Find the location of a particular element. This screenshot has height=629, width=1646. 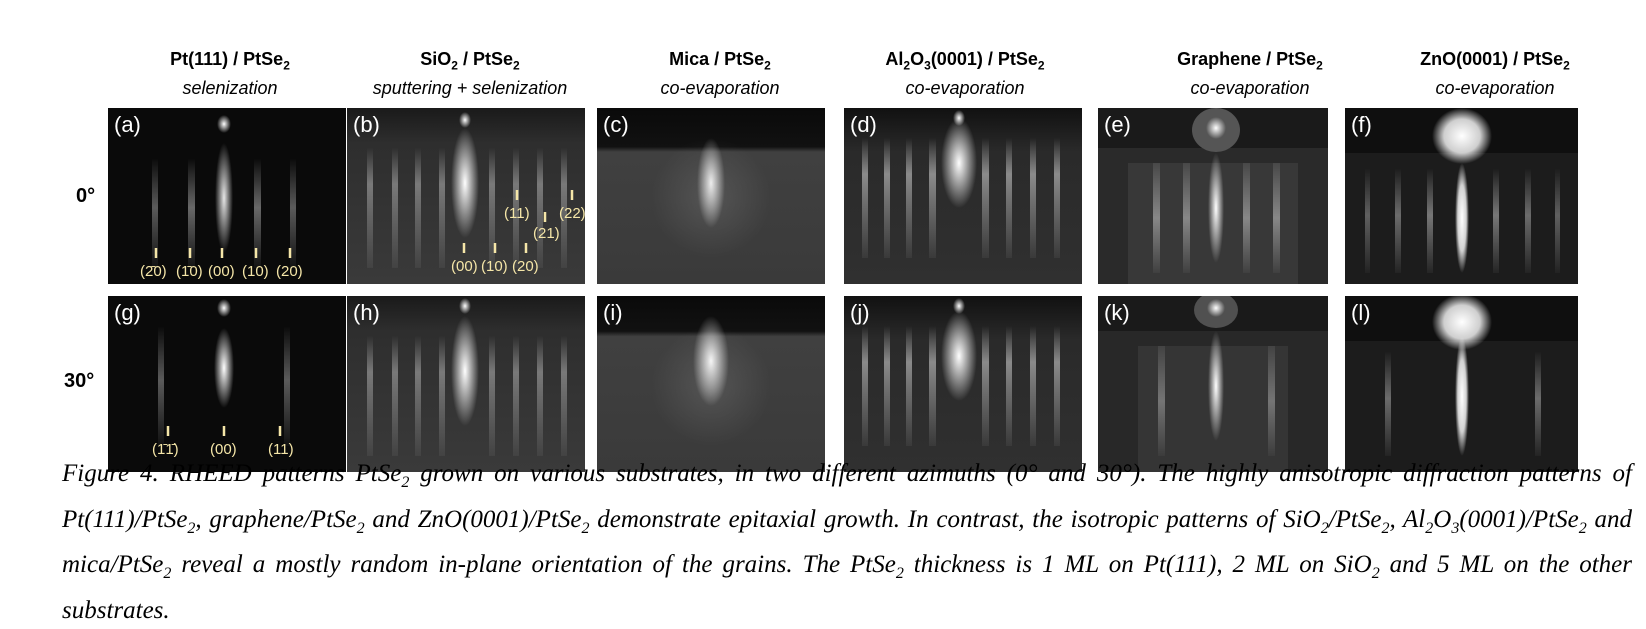

column-method: sputtering + selenization is located at coordinates (470, 87).